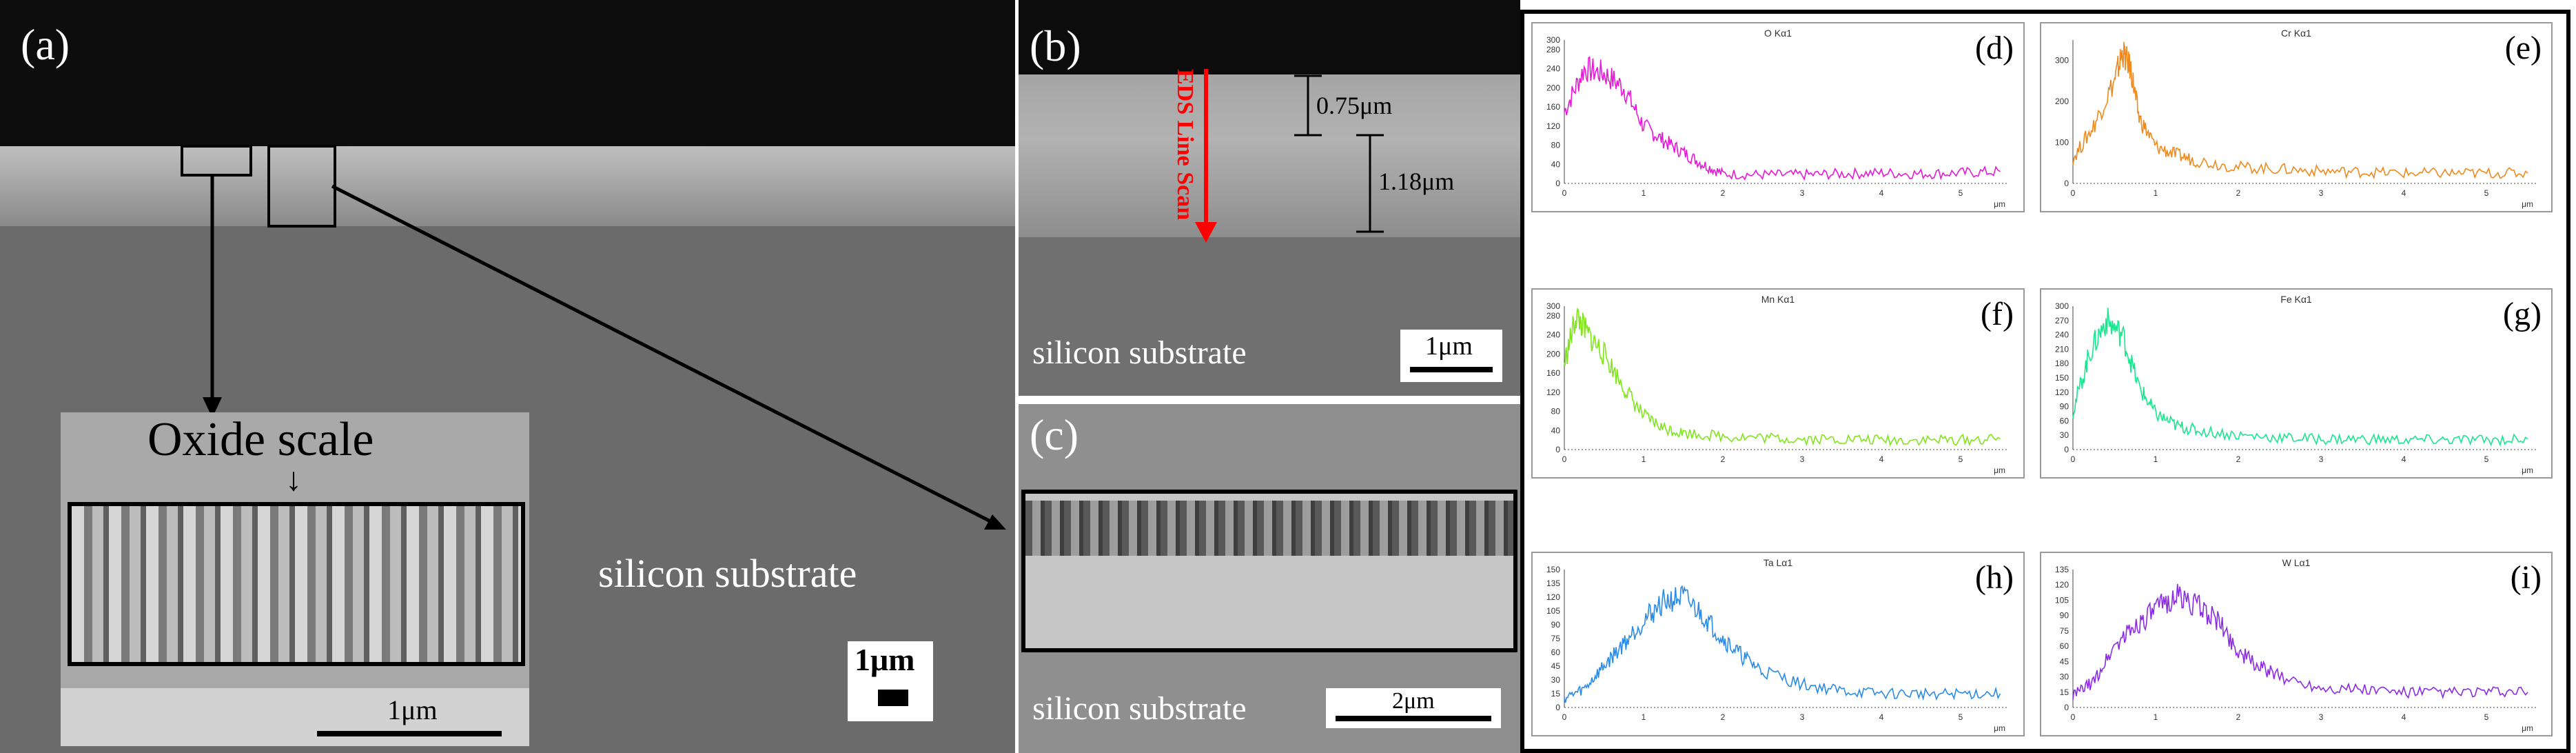 This screenshot has height=753, width=2576. What do you see at coordinates (1556, 430) in the screenshot?
I see `y-tick-label: 40` at bounding box center [1556, 430].